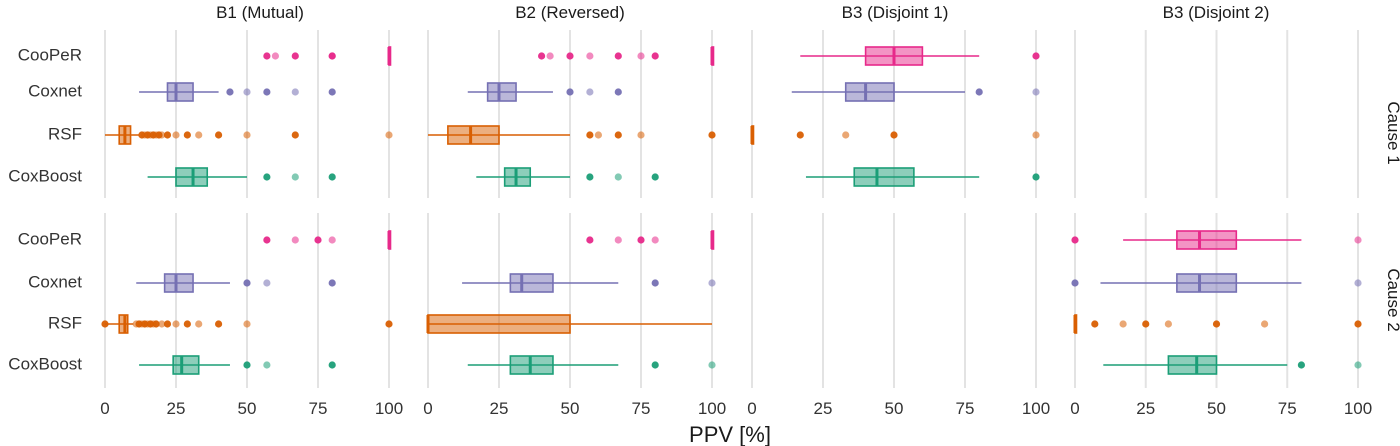 The width and height of the screenshot is (1400, 446). Describe the element at coordinates (823, 408) in the screenshot. I see `x-tick-label-p3-25: 25` at that location.